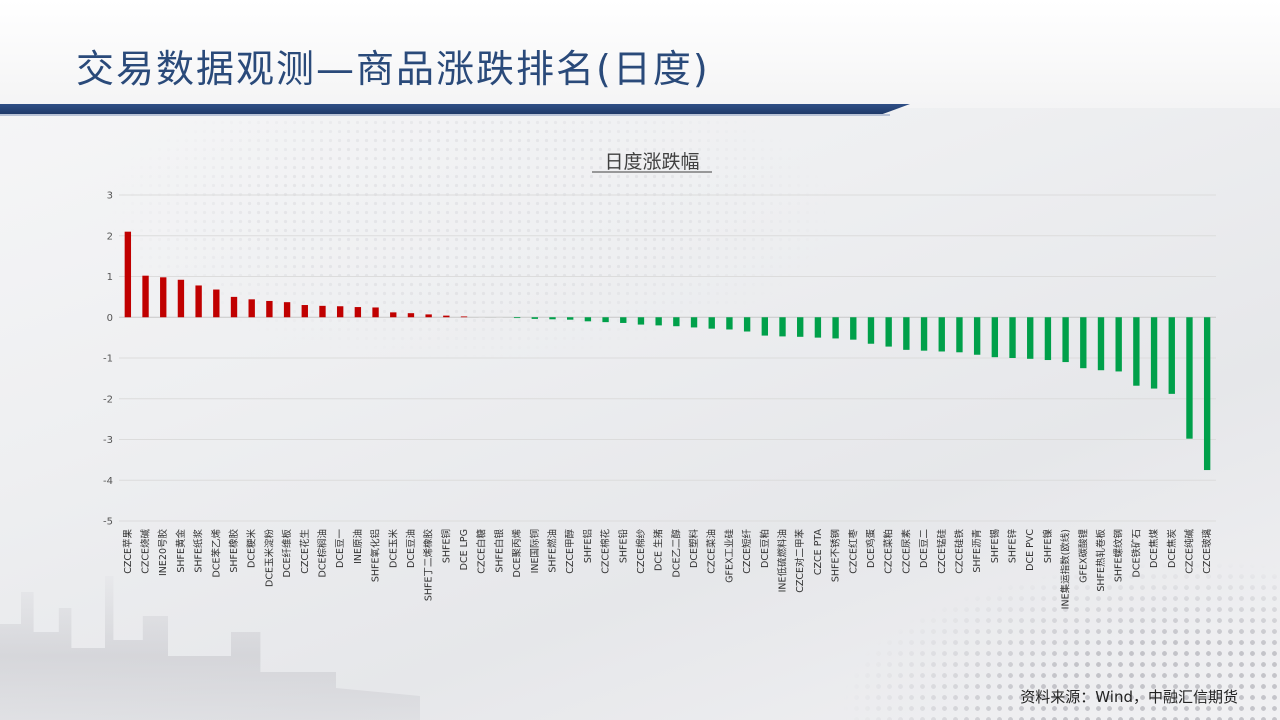  What do you see at coordinates (393, 548) in the screenshot?
I see `x-category-label: DCE玉米` at bounding box center [393, 548].